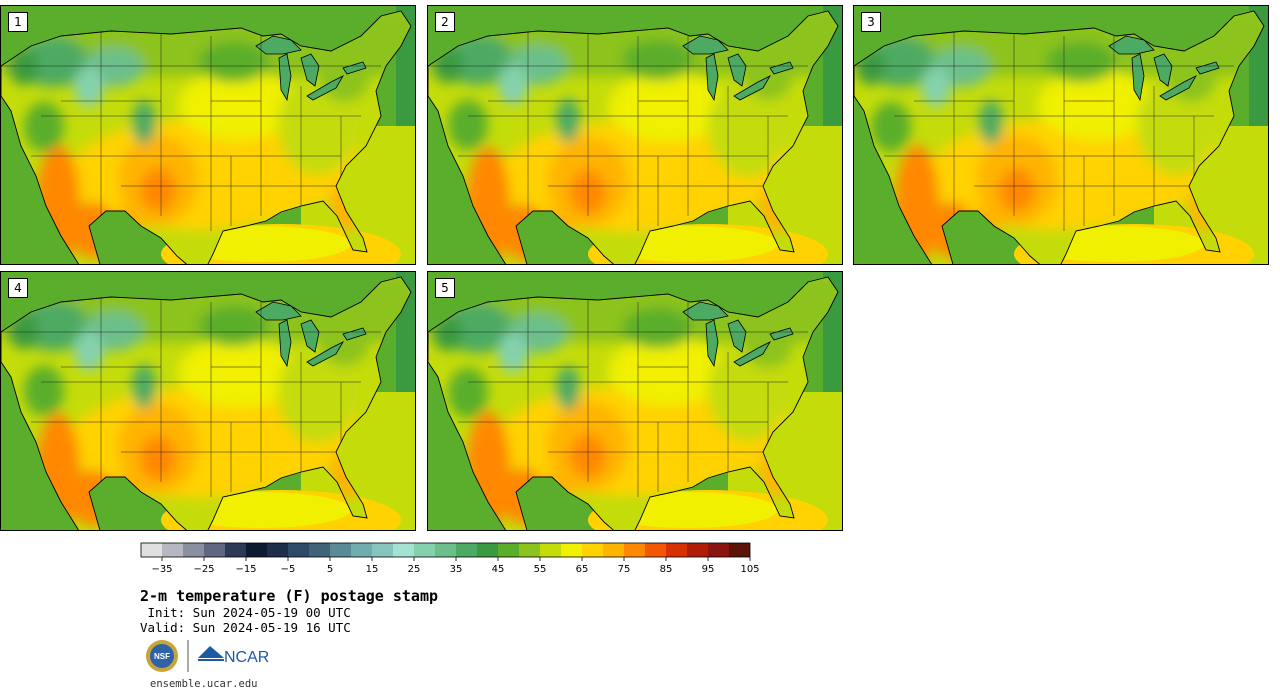 The height and width of the screenshot is (696, 1280). I want to click on colorbar-tick-label: 75, so click(624, 569).